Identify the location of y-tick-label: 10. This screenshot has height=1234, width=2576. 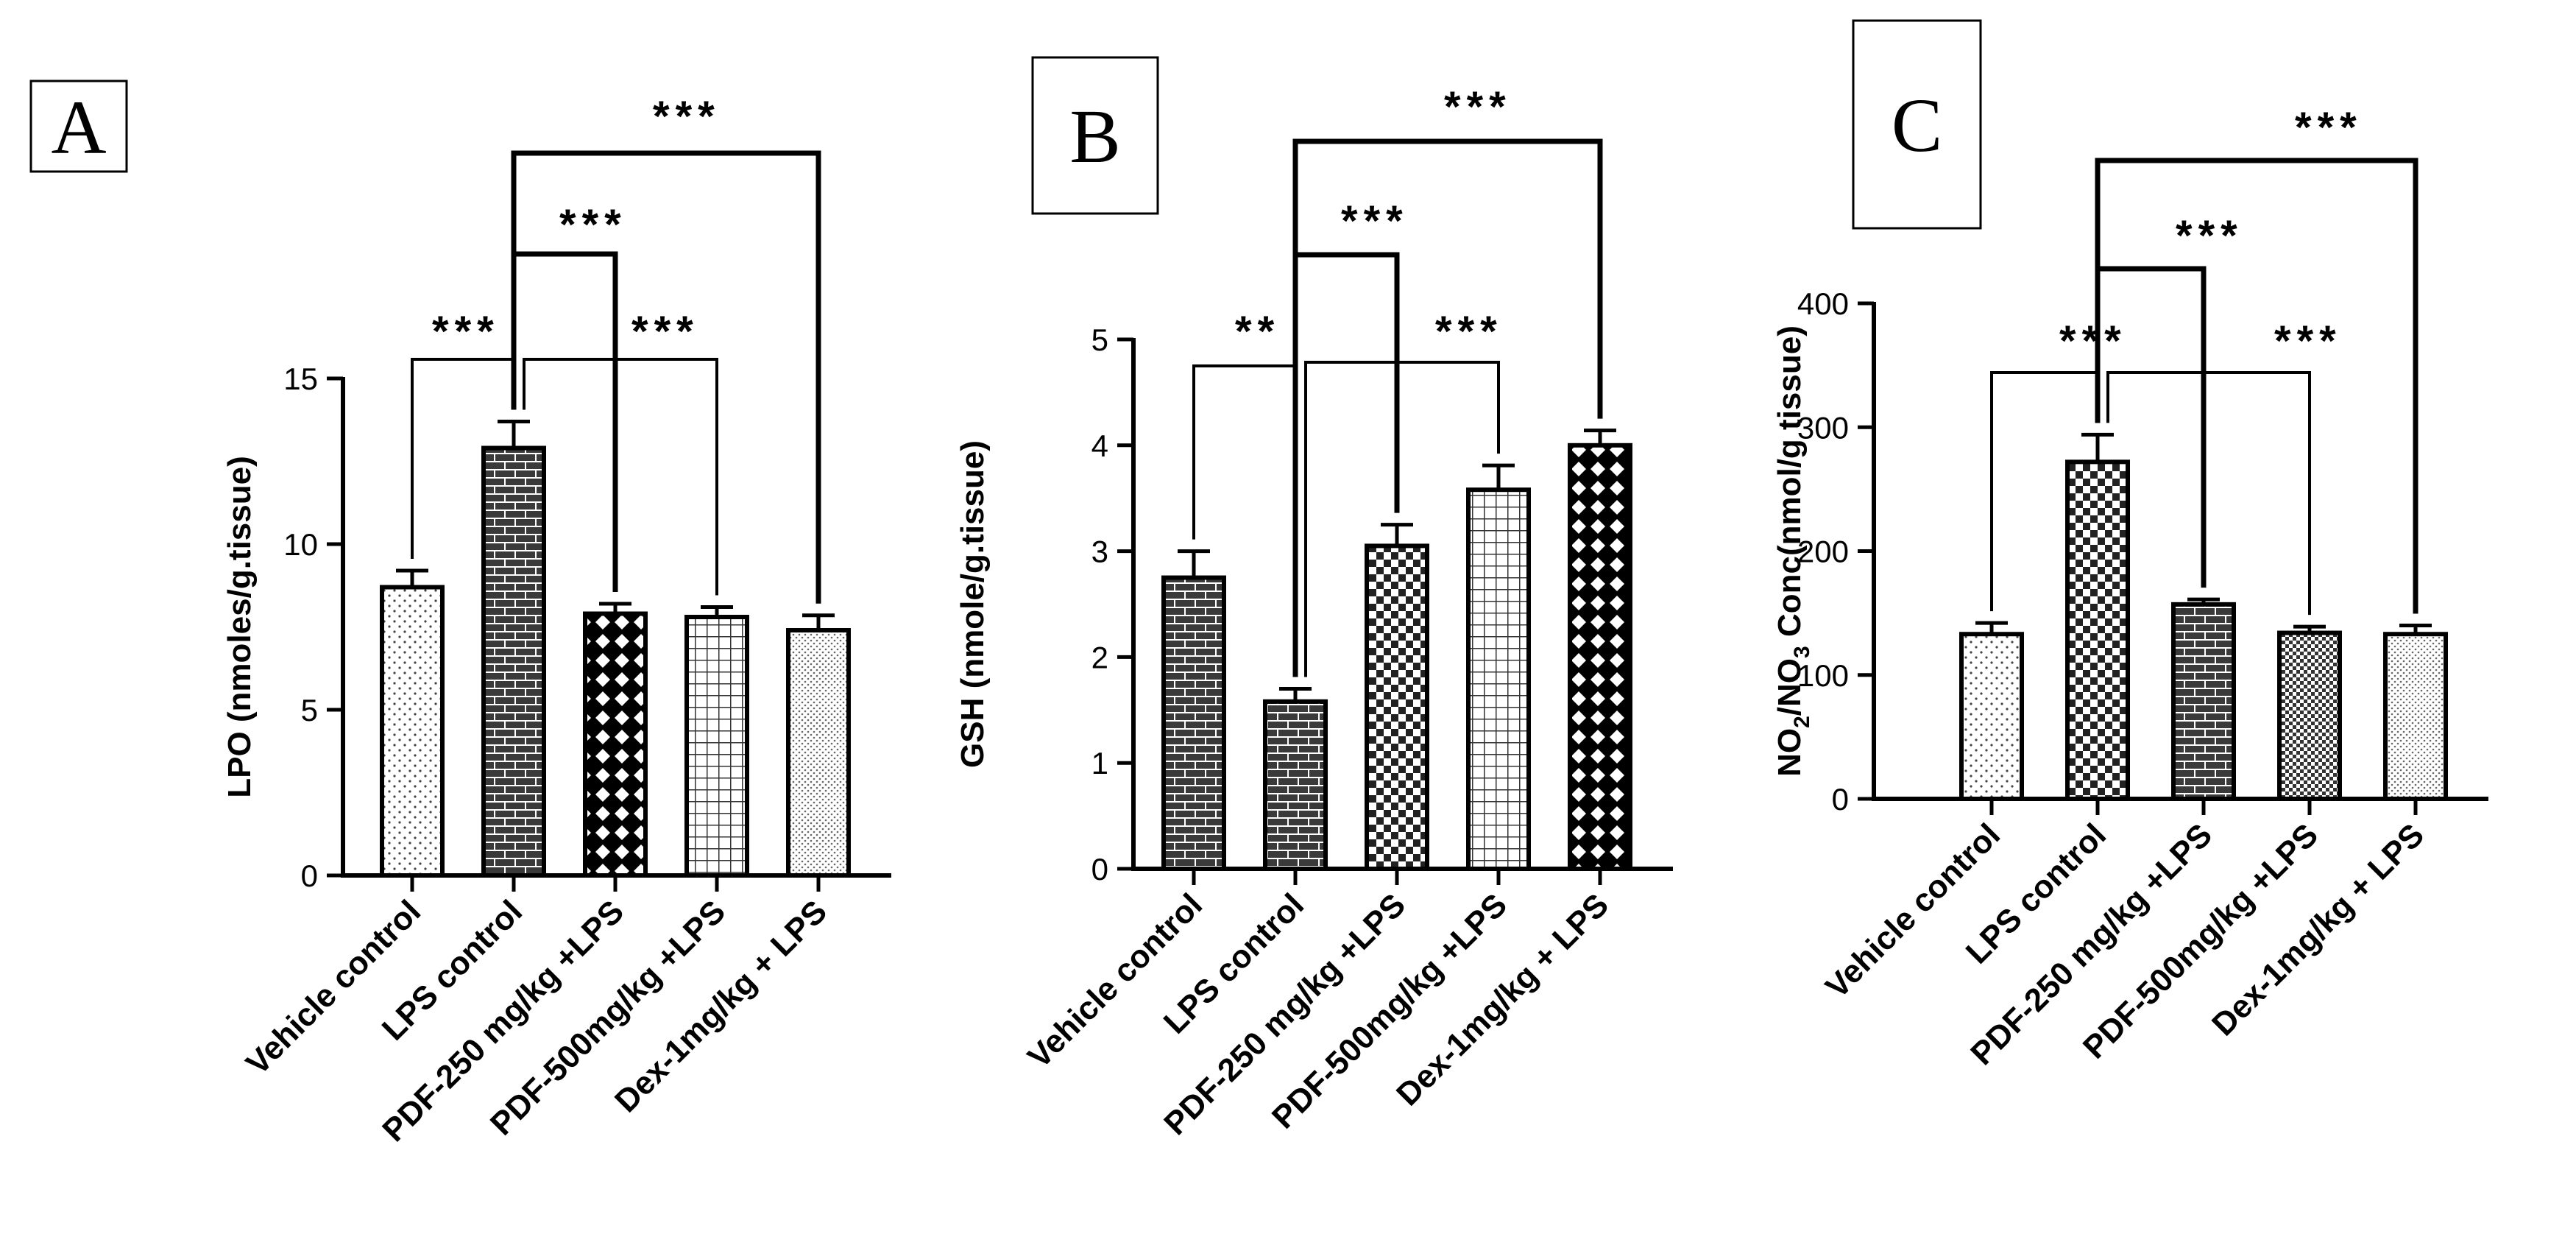
(300, 544).